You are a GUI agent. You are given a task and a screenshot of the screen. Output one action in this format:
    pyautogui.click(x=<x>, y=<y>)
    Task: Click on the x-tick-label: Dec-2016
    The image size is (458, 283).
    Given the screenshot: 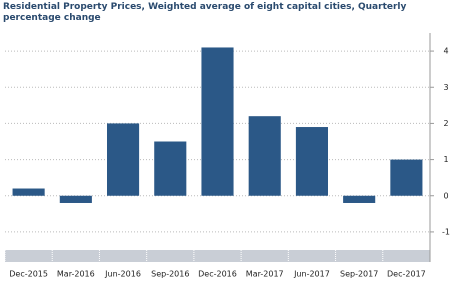 What is the action you would take?
    pyautogui.click(x=217, y=274)
    